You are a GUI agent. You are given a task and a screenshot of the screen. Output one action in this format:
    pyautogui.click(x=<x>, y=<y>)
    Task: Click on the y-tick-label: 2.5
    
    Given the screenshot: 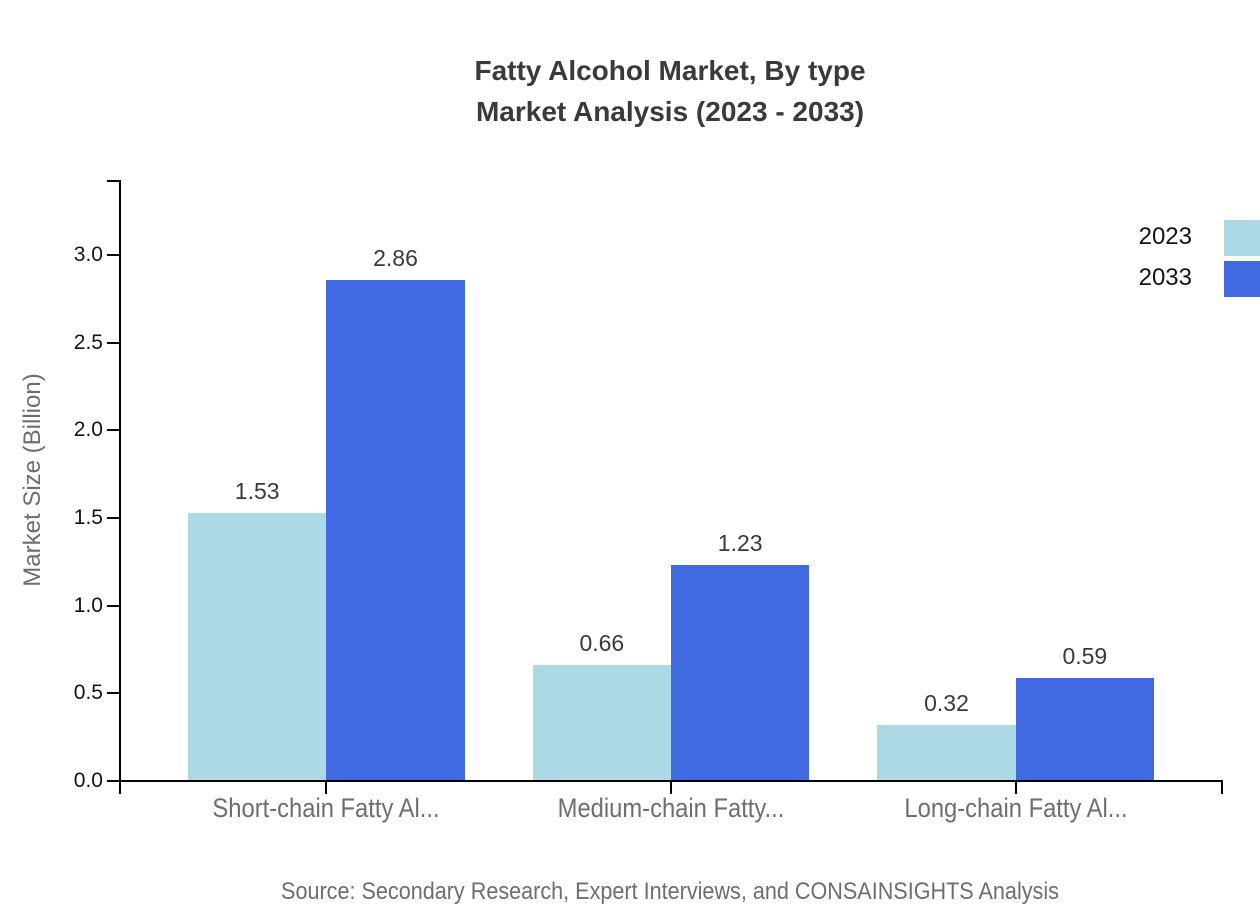 What is the action you would take?
    pyautogui.click(x=88, y=342)
    